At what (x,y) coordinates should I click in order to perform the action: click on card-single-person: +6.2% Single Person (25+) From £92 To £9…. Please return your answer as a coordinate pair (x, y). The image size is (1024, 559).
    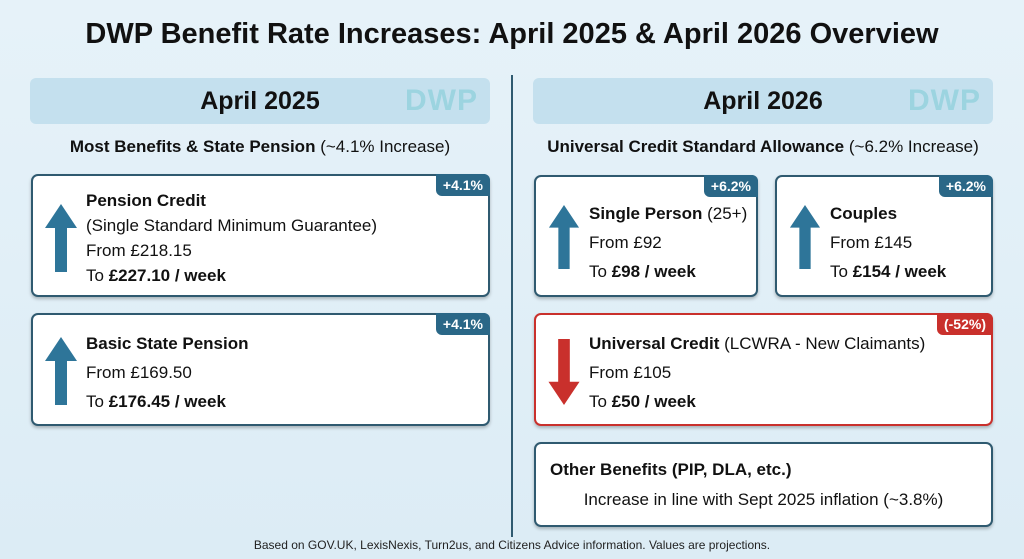
    Looking at the image, I should click on (646, 236).